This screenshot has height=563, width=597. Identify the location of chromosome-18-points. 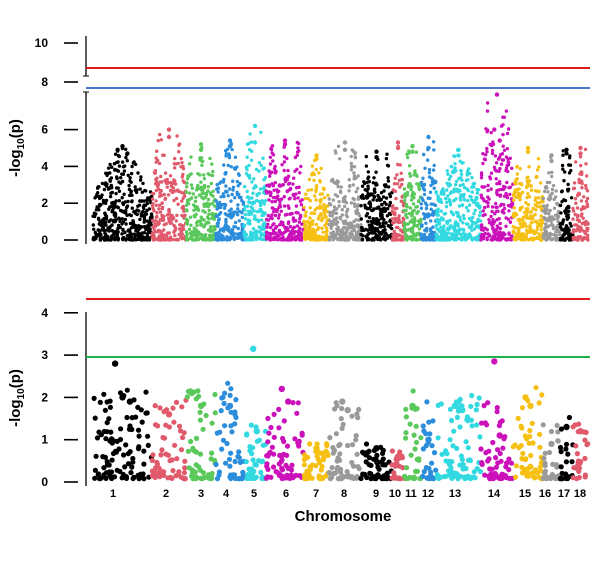
(580, 451).